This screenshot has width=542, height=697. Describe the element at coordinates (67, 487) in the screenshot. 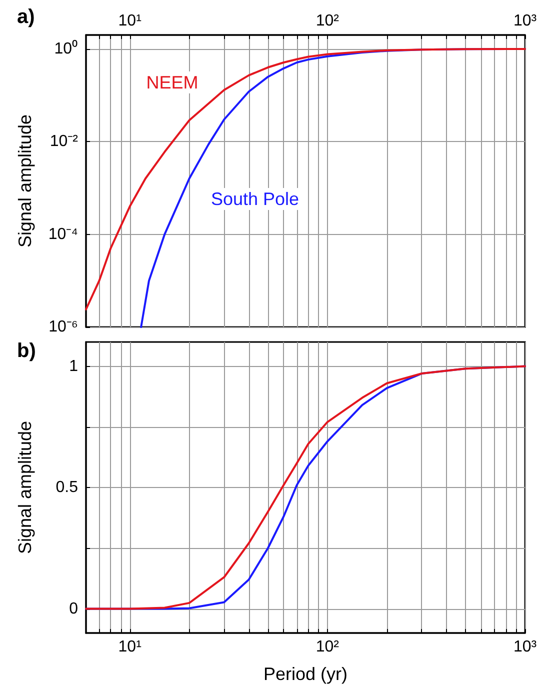

I see `y-tick-label: 0.5` at that location.